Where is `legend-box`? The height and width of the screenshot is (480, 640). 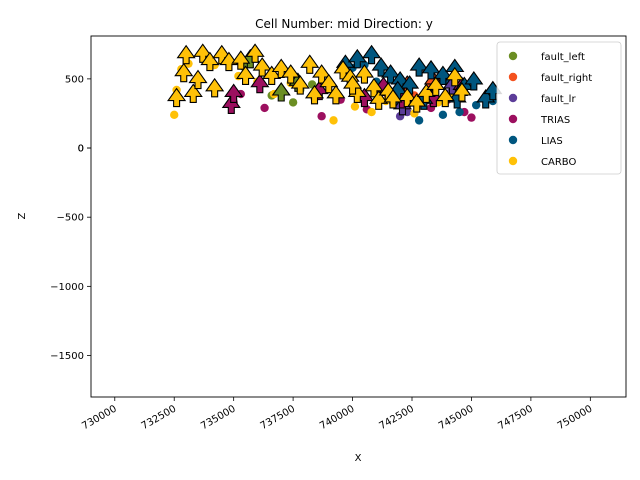 legend-box is located at coordinates (559, 108).